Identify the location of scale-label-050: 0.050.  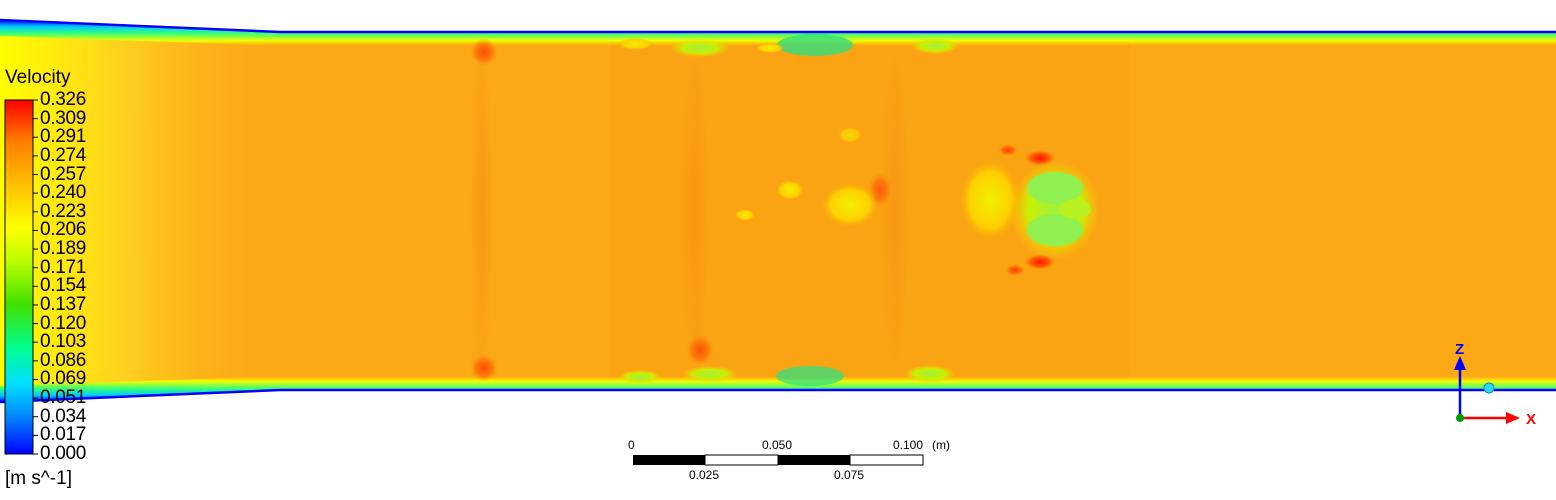
(777, 445).